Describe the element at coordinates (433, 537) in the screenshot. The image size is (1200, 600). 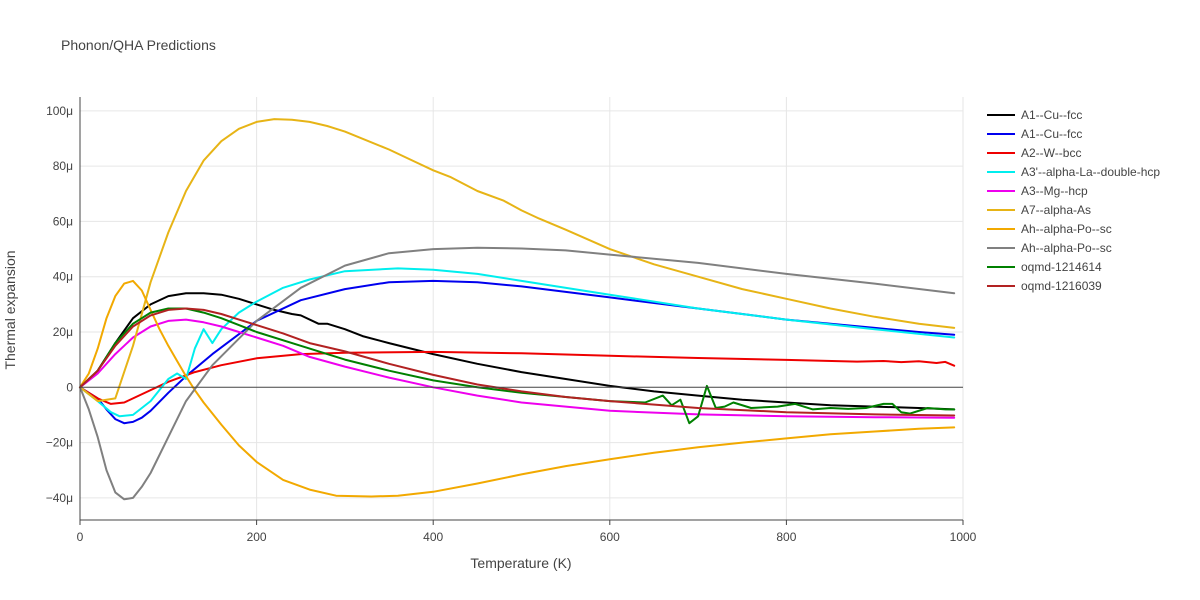
I see `x-tick-label: 400` at that location.